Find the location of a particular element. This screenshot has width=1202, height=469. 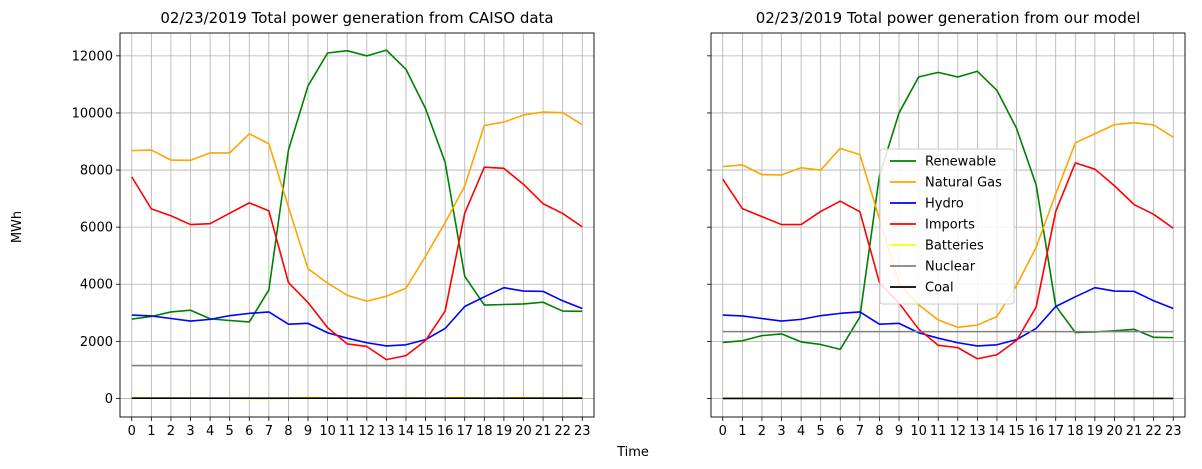

legend-label: Nuclear is located at coordinates (950, 267).